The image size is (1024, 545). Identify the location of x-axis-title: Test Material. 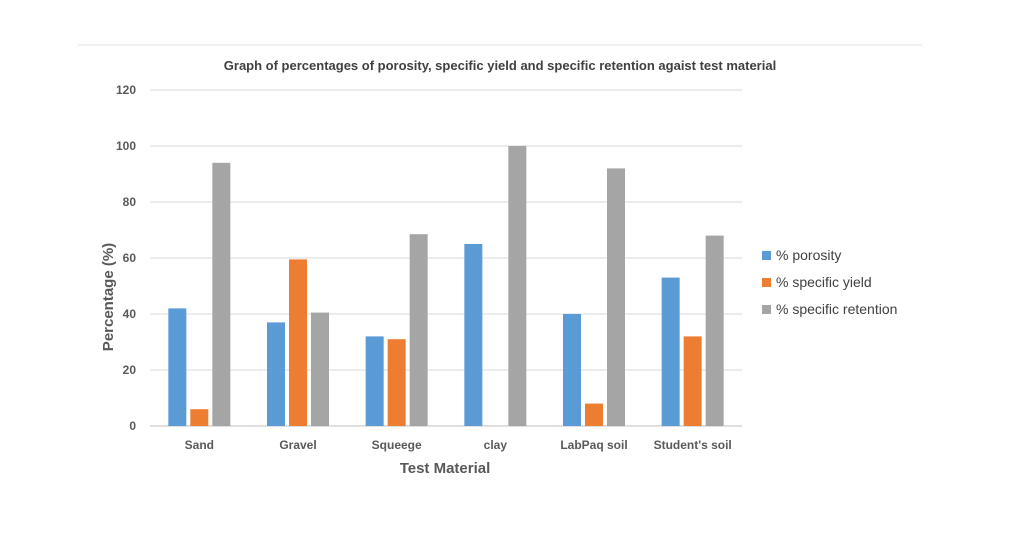
(445, 468).